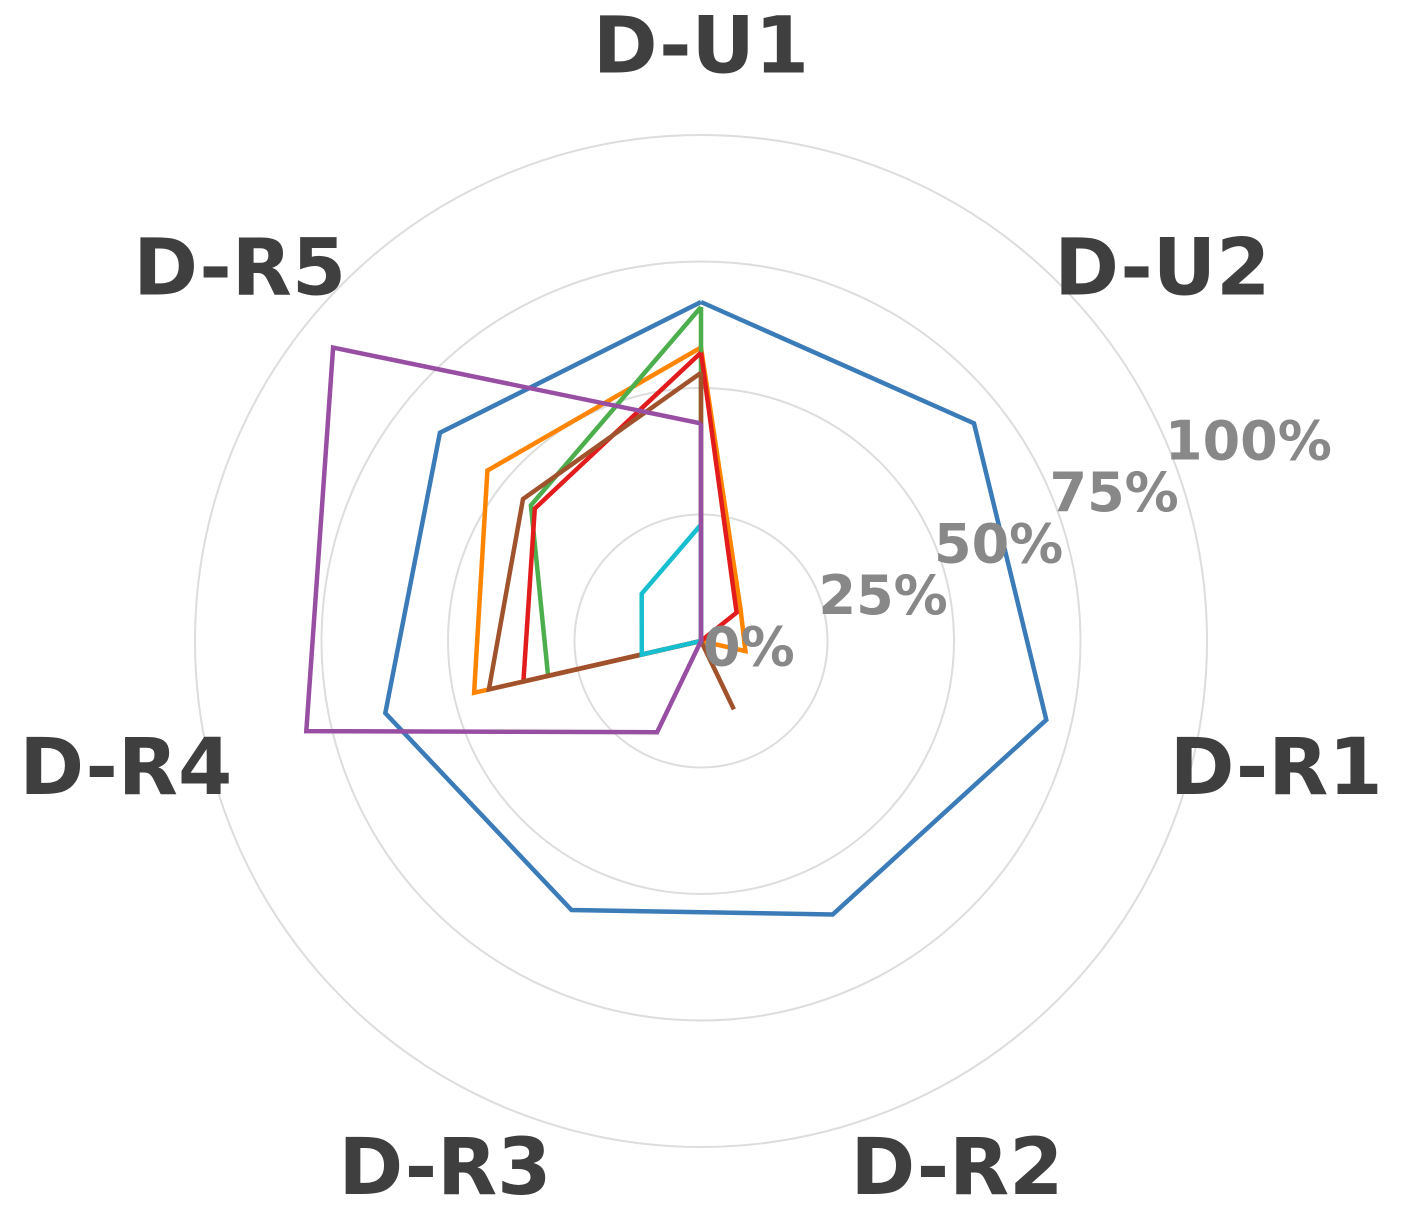  I want to click on tick-label-layer: 0% 25%50%75%100%, so click(1017, 543).